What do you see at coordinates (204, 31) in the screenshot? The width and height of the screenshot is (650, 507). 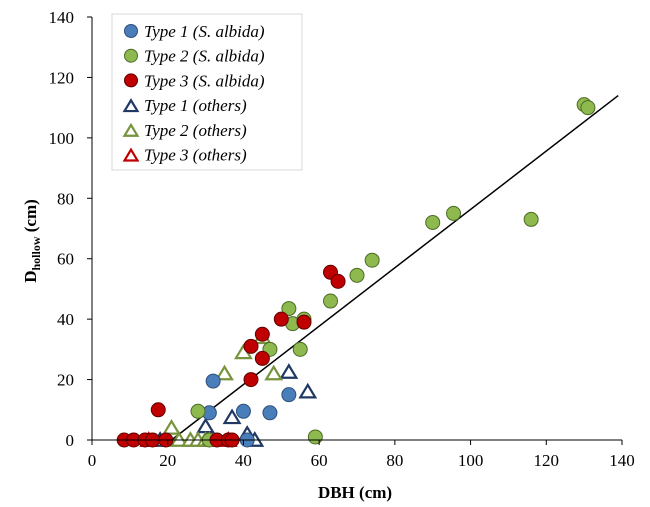 I see `legend-label: Type 1 (S. albida)` at bounding box center [204, 31].